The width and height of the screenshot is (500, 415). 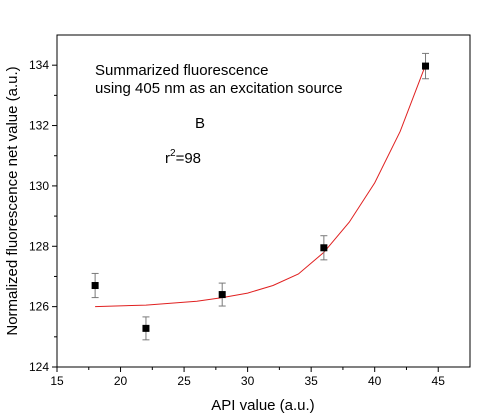 I want to click on annotation-line-2: using 405 nm as an excitation source, so click(x=219, y=88).